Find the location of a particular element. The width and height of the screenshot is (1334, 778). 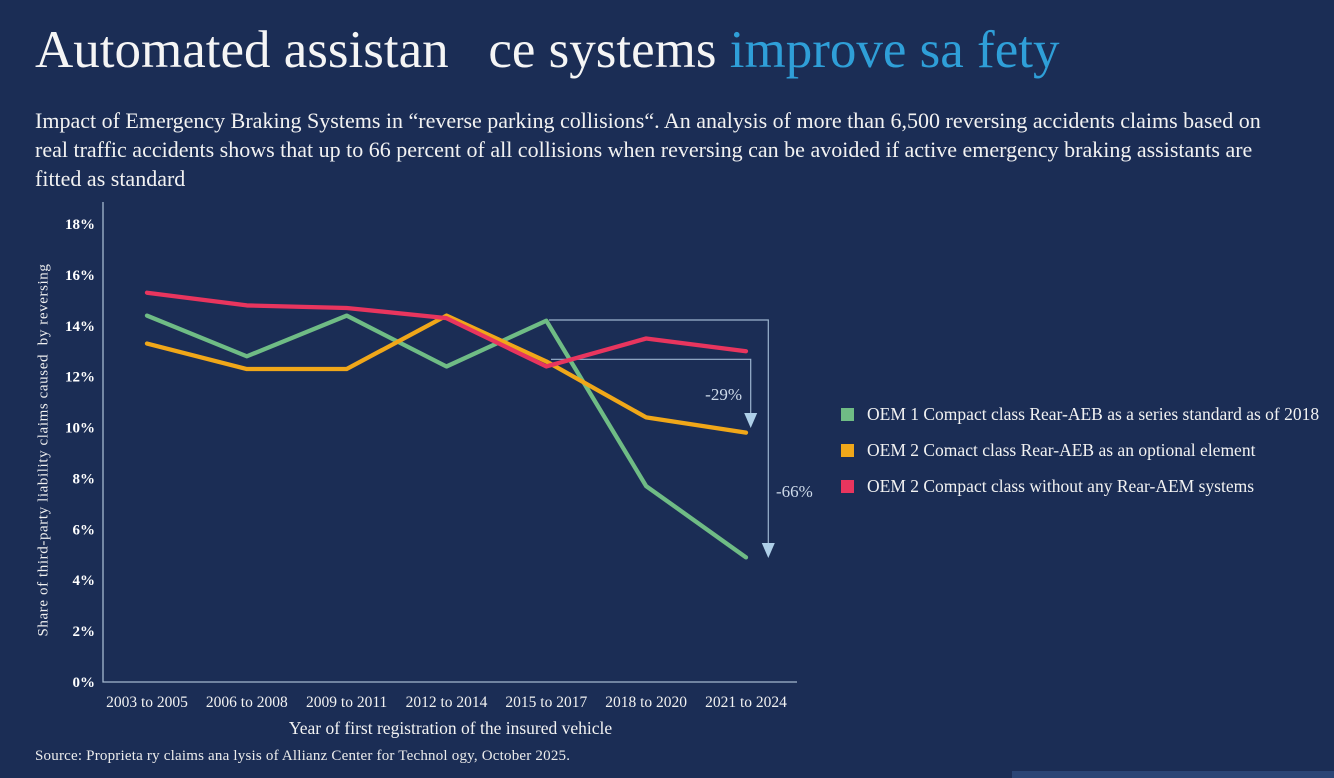

page-title-accent: improve sa fety is located at coordinates (894, 50).